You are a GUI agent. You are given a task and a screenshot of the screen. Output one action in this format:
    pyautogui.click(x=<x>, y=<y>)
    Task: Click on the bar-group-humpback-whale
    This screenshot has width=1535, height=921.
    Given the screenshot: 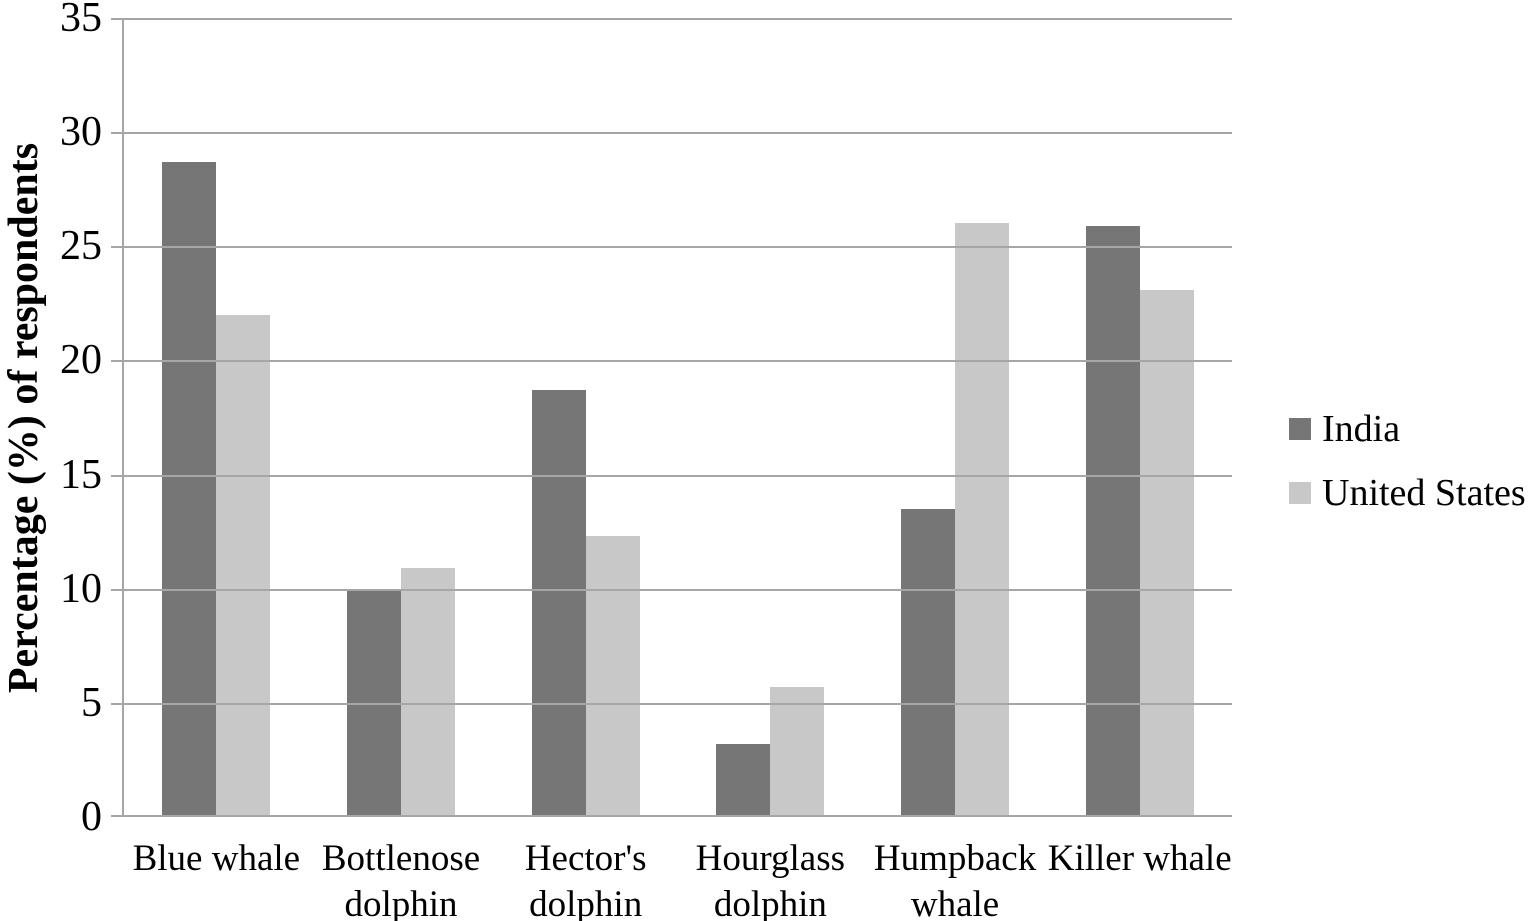 What is the action you would take?
    pyautogui.click(x=955, y=417)
    